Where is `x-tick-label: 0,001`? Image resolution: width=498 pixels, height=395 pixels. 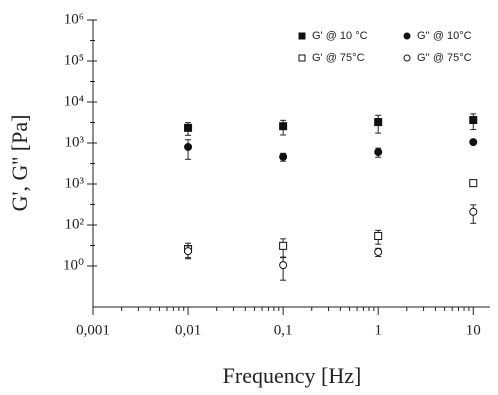 x-tick-label: 0,001 is located at coordinates (93, 330).